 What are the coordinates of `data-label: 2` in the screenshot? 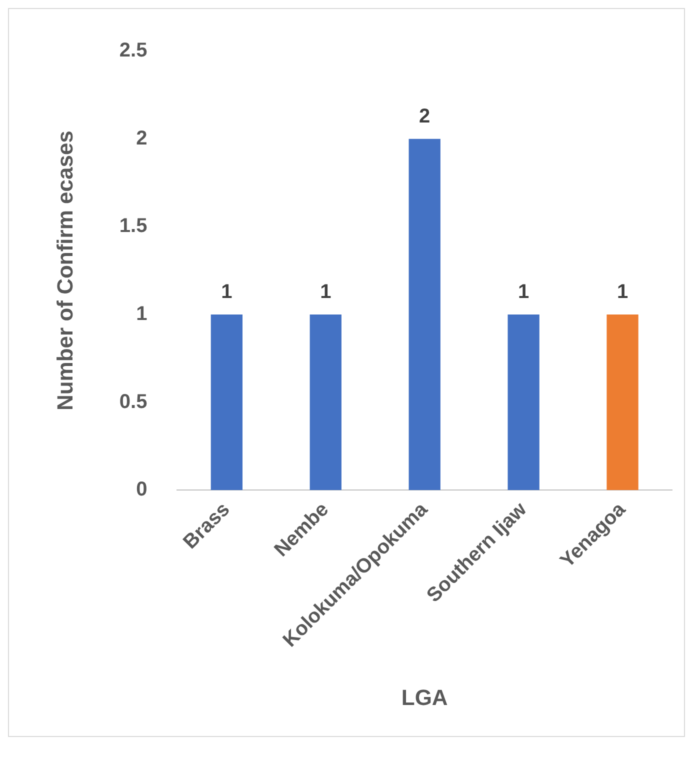 It's located at (424, 116).